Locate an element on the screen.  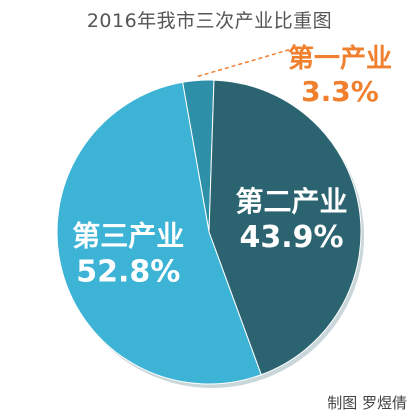
chart-title: 2016年我市三次产业比重图 is located at coordinates (209, 21).